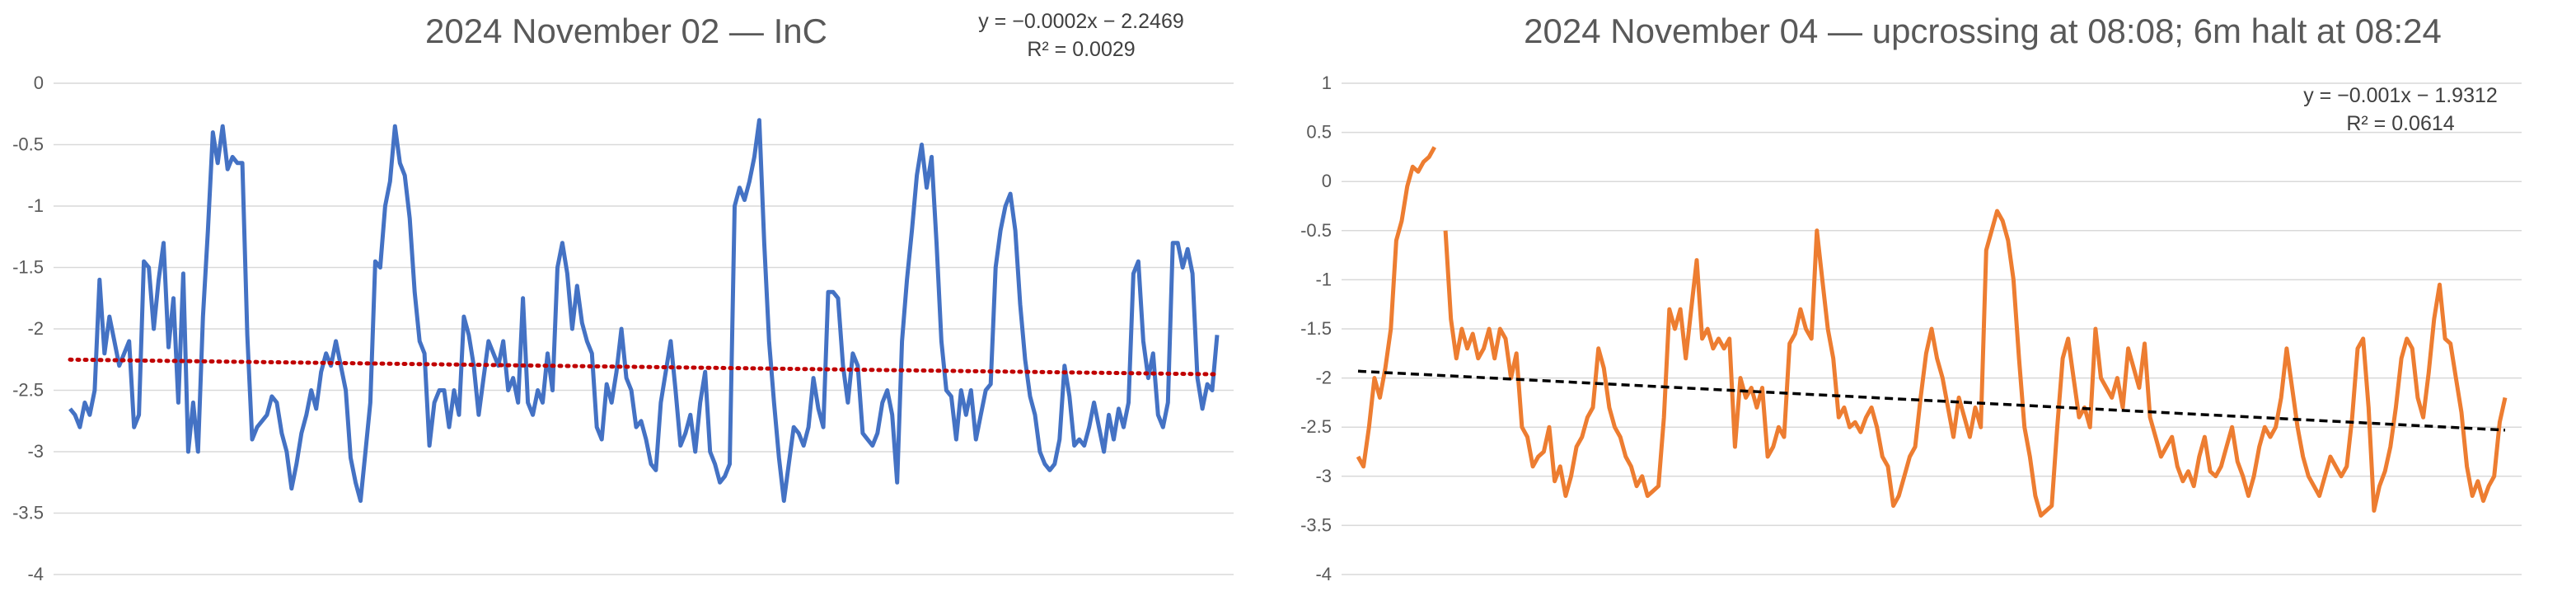 Image resolution: width=2576 pixels, height=591 pixels. I want to click on chart-right-trendline, so click(1931, 400).